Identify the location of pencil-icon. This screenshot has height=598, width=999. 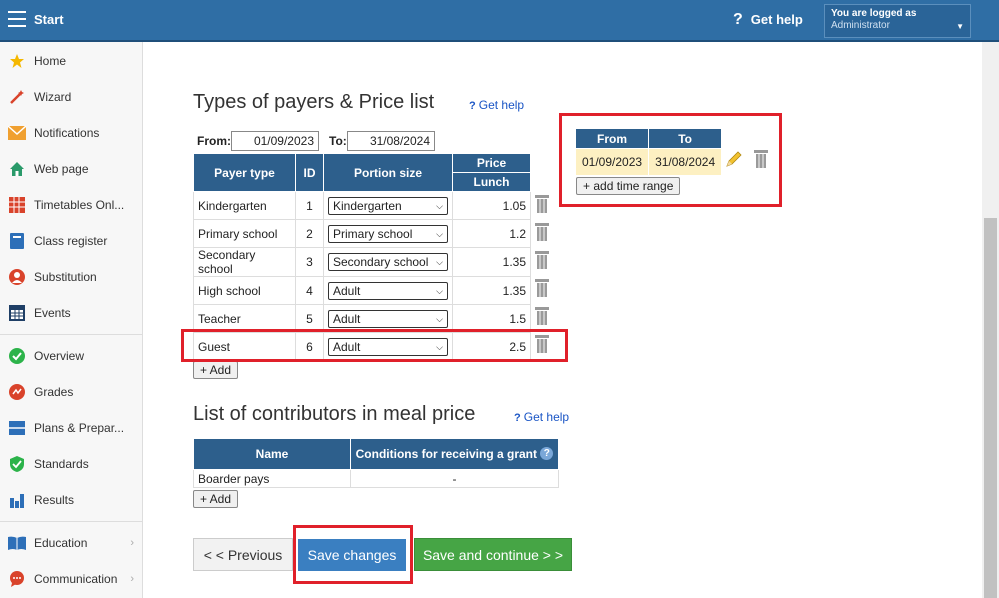
(734, 160).